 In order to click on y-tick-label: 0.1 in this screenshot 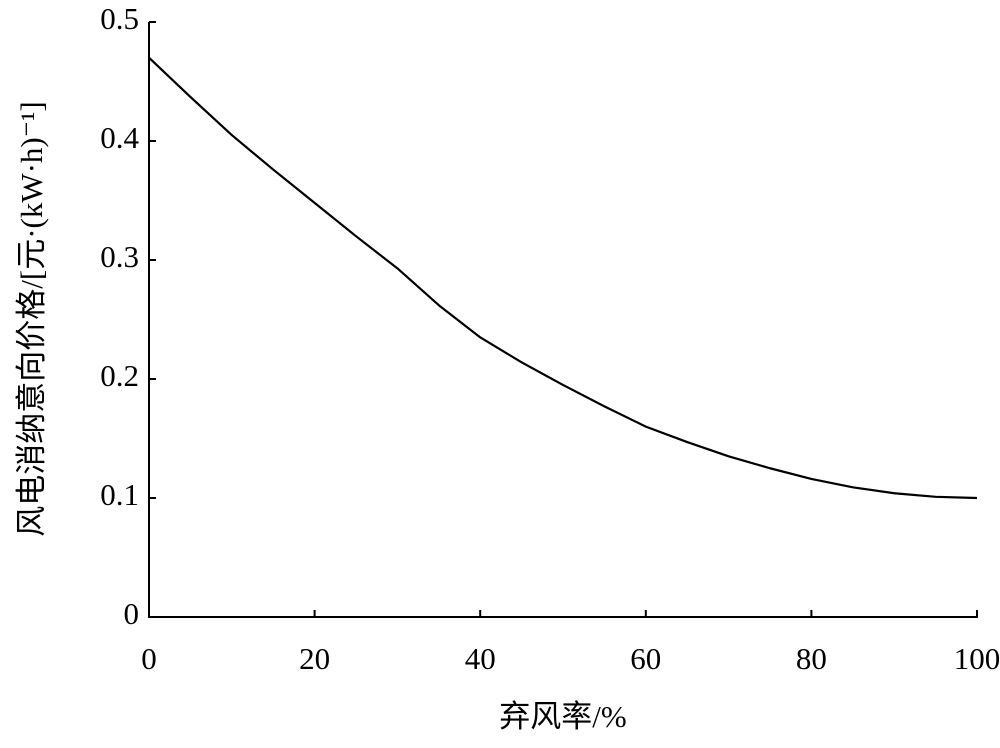, I will do `click(119, 494)`.